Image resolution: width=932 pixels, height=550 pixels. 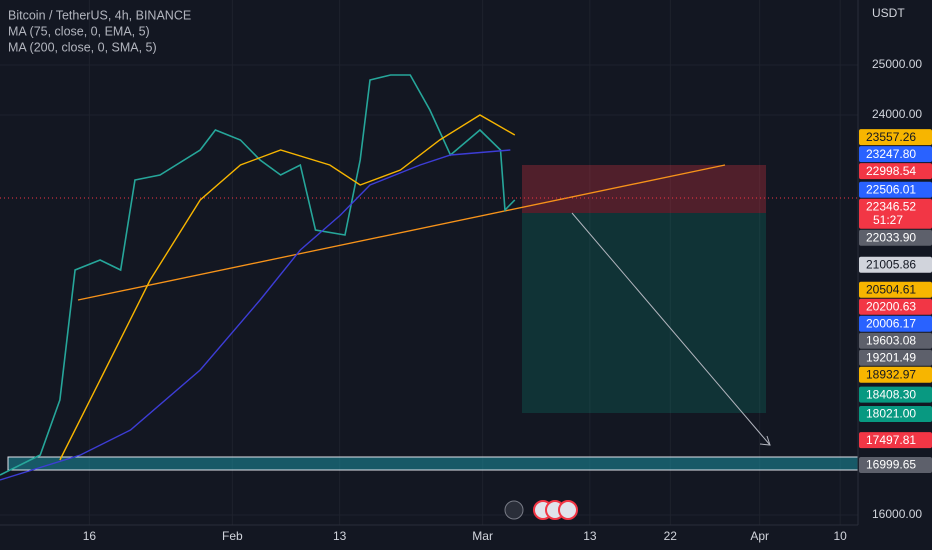 What do you see at coordinates (891, 306) in the screenshot?
I see `price-label: 20200.63` at bounding box center [891, 306].